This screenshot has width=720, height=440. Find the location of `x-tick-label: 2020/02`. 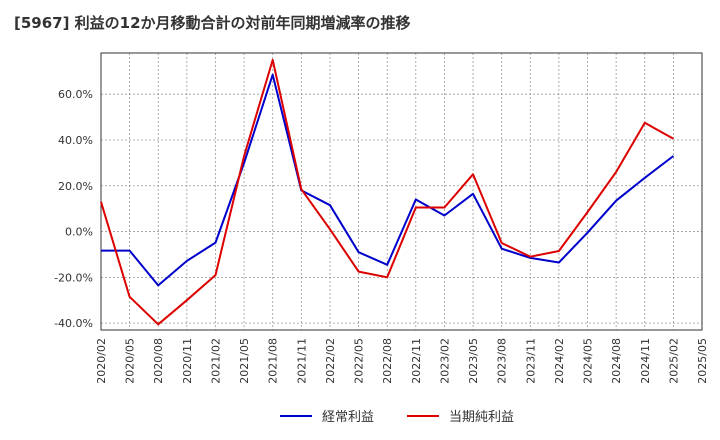

x-tick-label: 2020/02 is located at coordinates (101, 361).